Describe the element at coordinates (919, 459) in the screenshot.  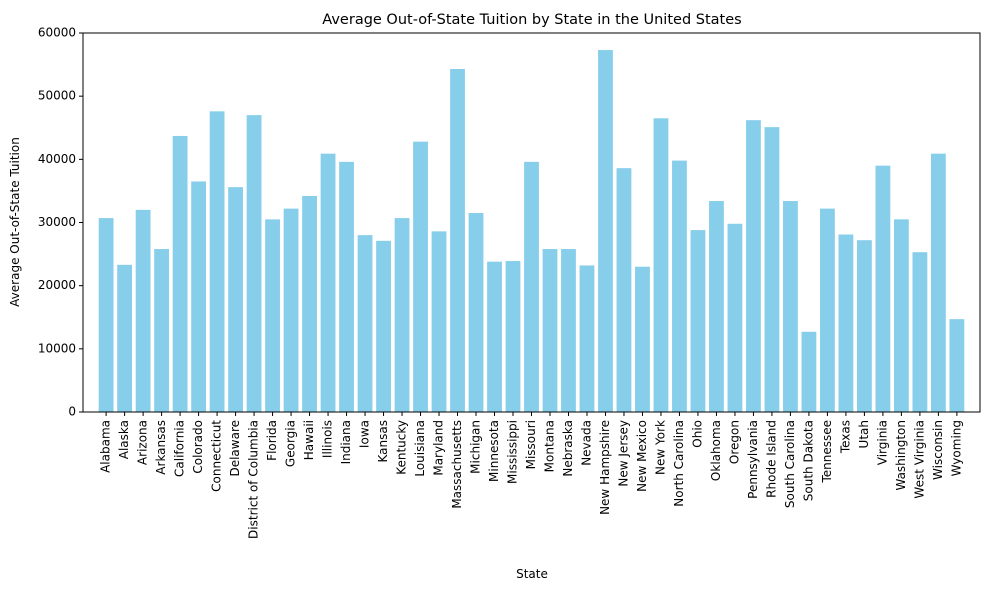
I see `x-tick-label: West Virginia` at that location.